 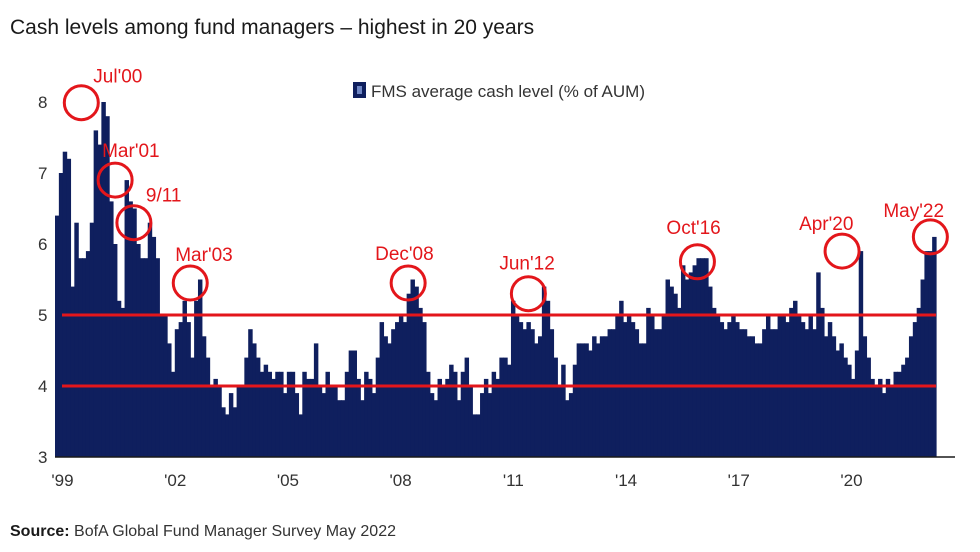 I want to click on legend-label: FMS average cash level (% of AUM), so click(x=508, y=91).